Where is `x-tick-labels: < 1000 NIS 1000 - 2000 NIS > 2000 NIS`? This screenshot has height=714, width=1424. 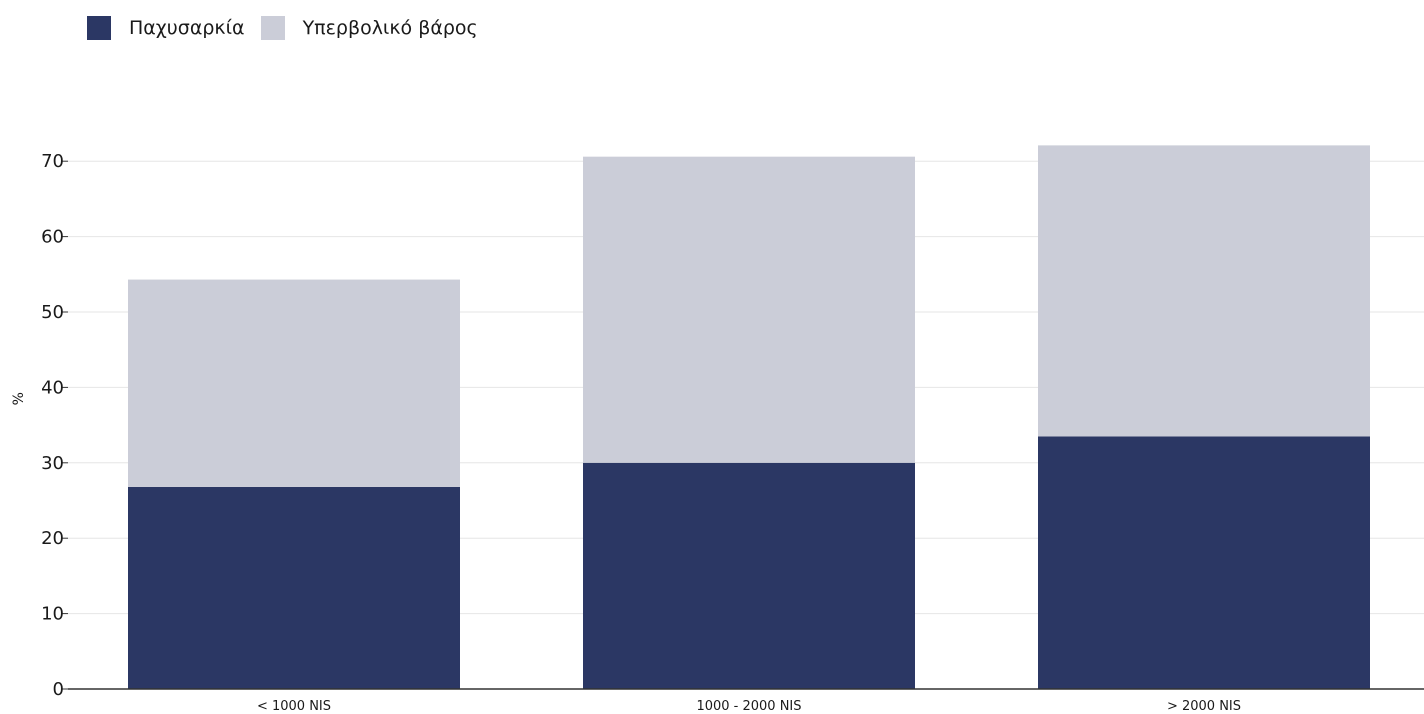 x-tick-labels: < 1000 NIS 1000 - 2000 NIS > 2000 NIS is located at coordinates (749, 706).